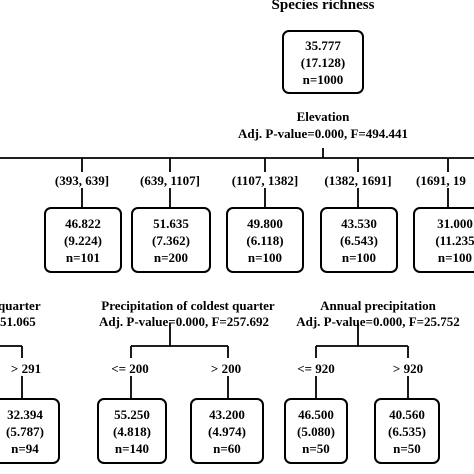 This screenshot has height=474, width=474. I want to click on leaf-mean: 43.200, so click(227, 414).